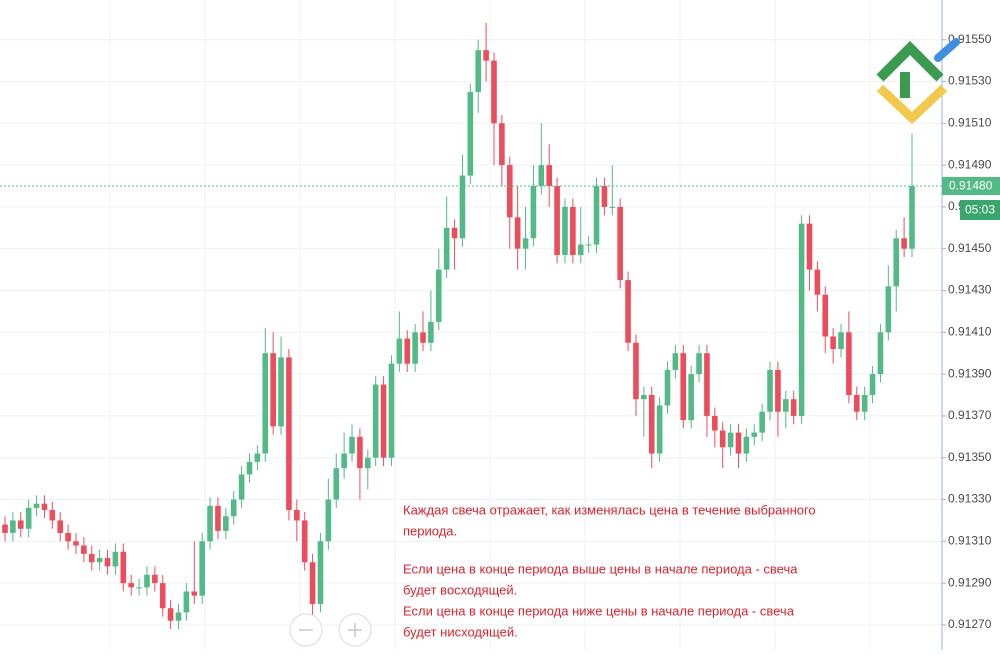 This screenshot has height=655, width=1000. What do you see at coordinates (306, 630) in the screenshot?
I see `zoom-out-button` at bounding box center [306, 630].